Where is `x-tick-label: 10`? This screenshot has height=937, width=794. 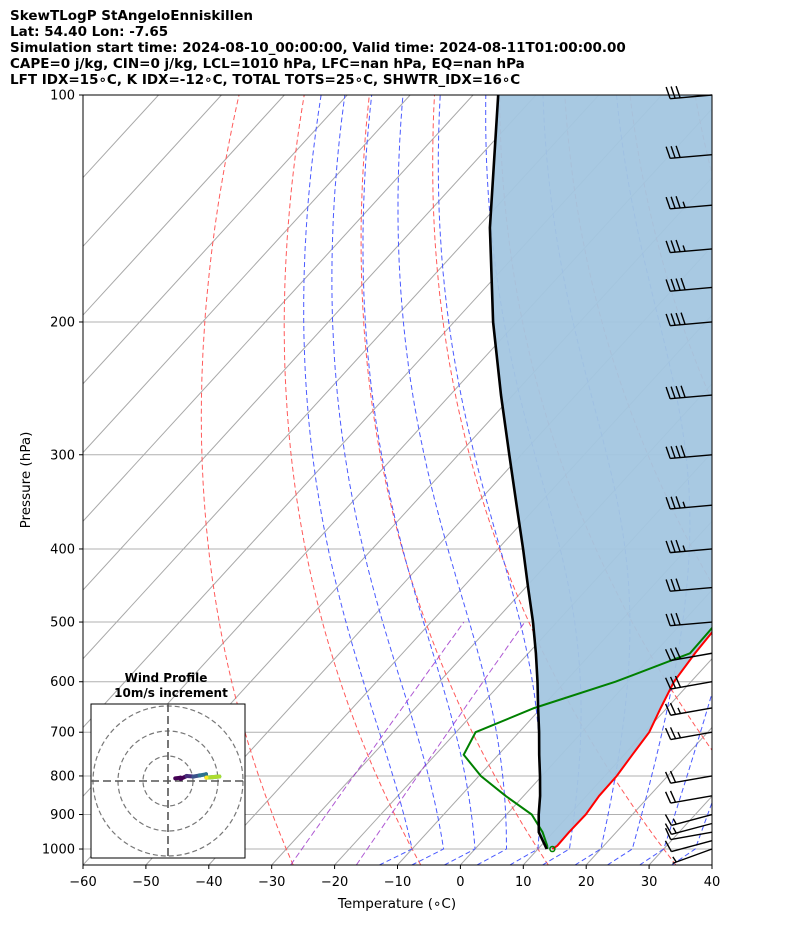
x-tick-label: 10 is located at coordinates (523, 882).